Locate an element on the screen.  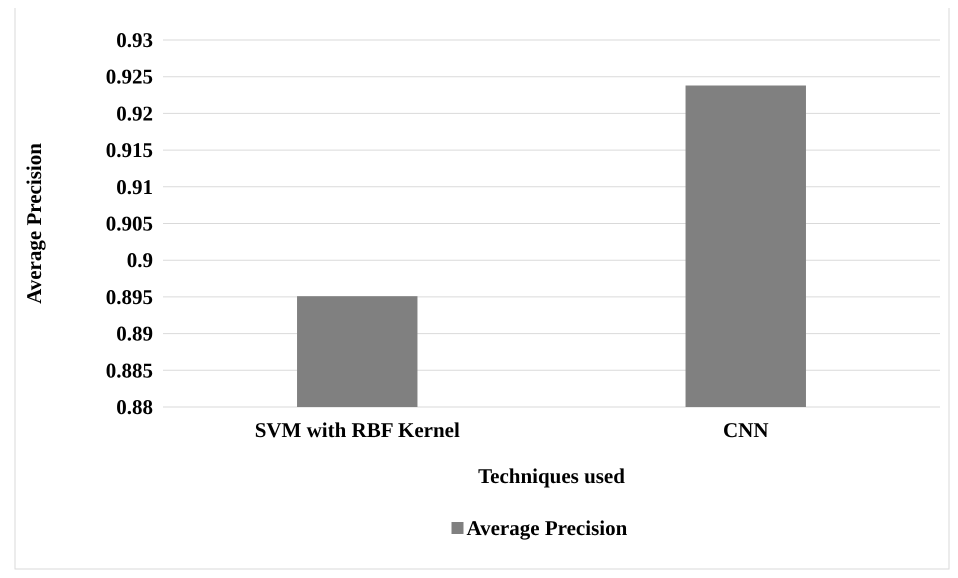
y-tick-label: 0.89 is located at coordinates (134, 334).